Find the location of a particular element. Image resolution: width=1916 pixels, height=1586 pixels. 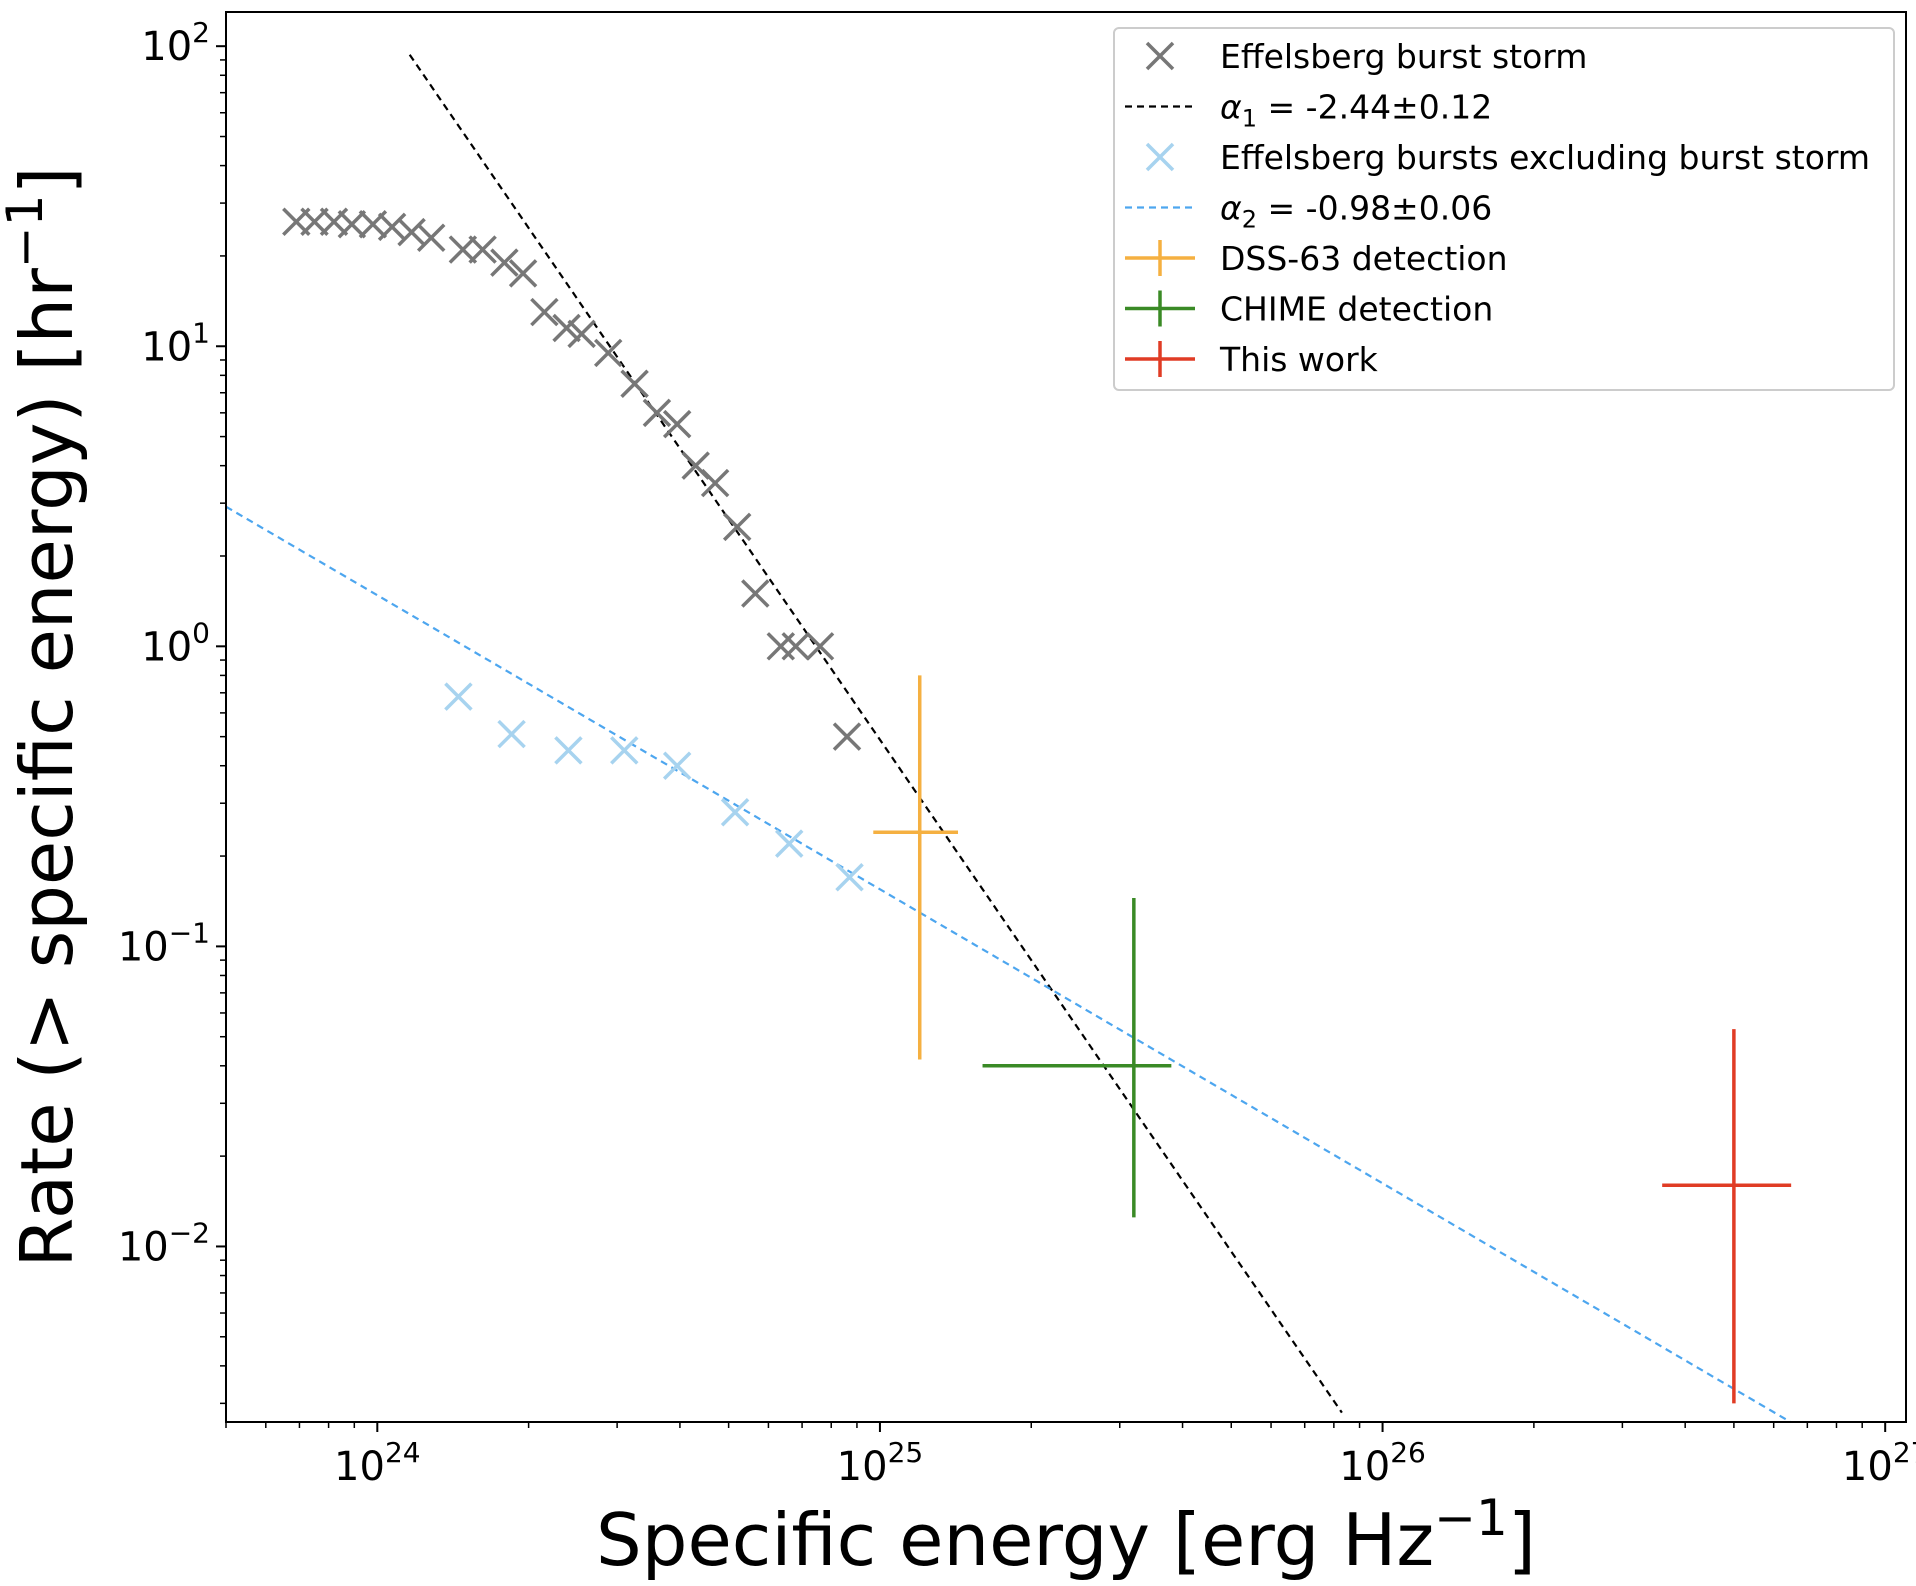

legend-entry: Effelsberg bursts excluding burst storm is located at coordinates (1507, 157).